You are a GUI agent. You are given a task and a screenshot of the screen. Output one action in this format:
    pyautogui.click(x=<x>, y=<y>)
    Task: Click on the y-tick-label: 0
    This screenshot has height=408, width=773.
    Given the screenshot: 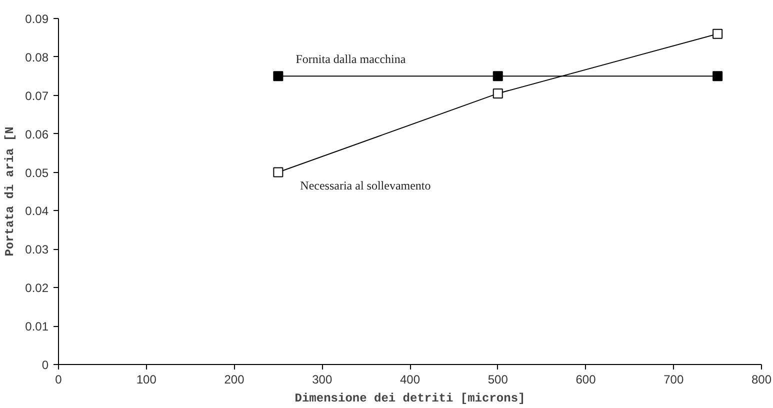 What is the action you would take?
    pyautogui.click(x=45, y=365)
    